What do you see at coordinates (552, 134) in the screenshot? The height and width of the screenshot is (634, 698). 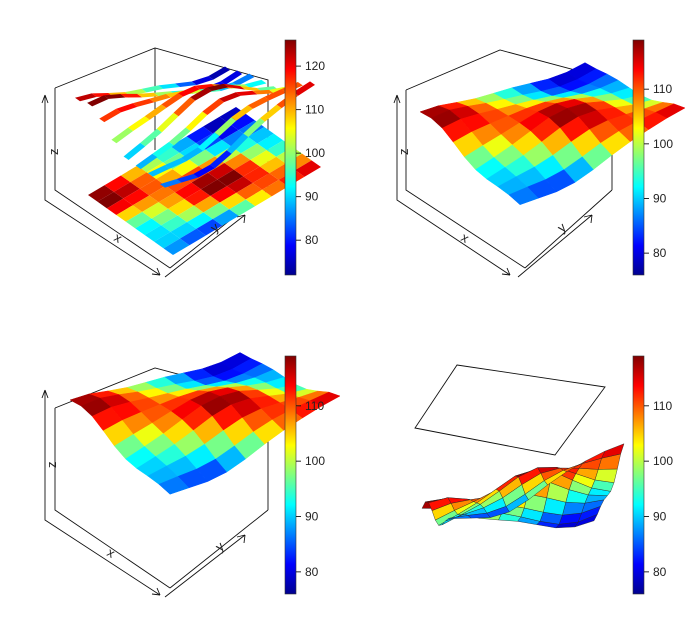 I see `surface` at bounding box center [552, 134].